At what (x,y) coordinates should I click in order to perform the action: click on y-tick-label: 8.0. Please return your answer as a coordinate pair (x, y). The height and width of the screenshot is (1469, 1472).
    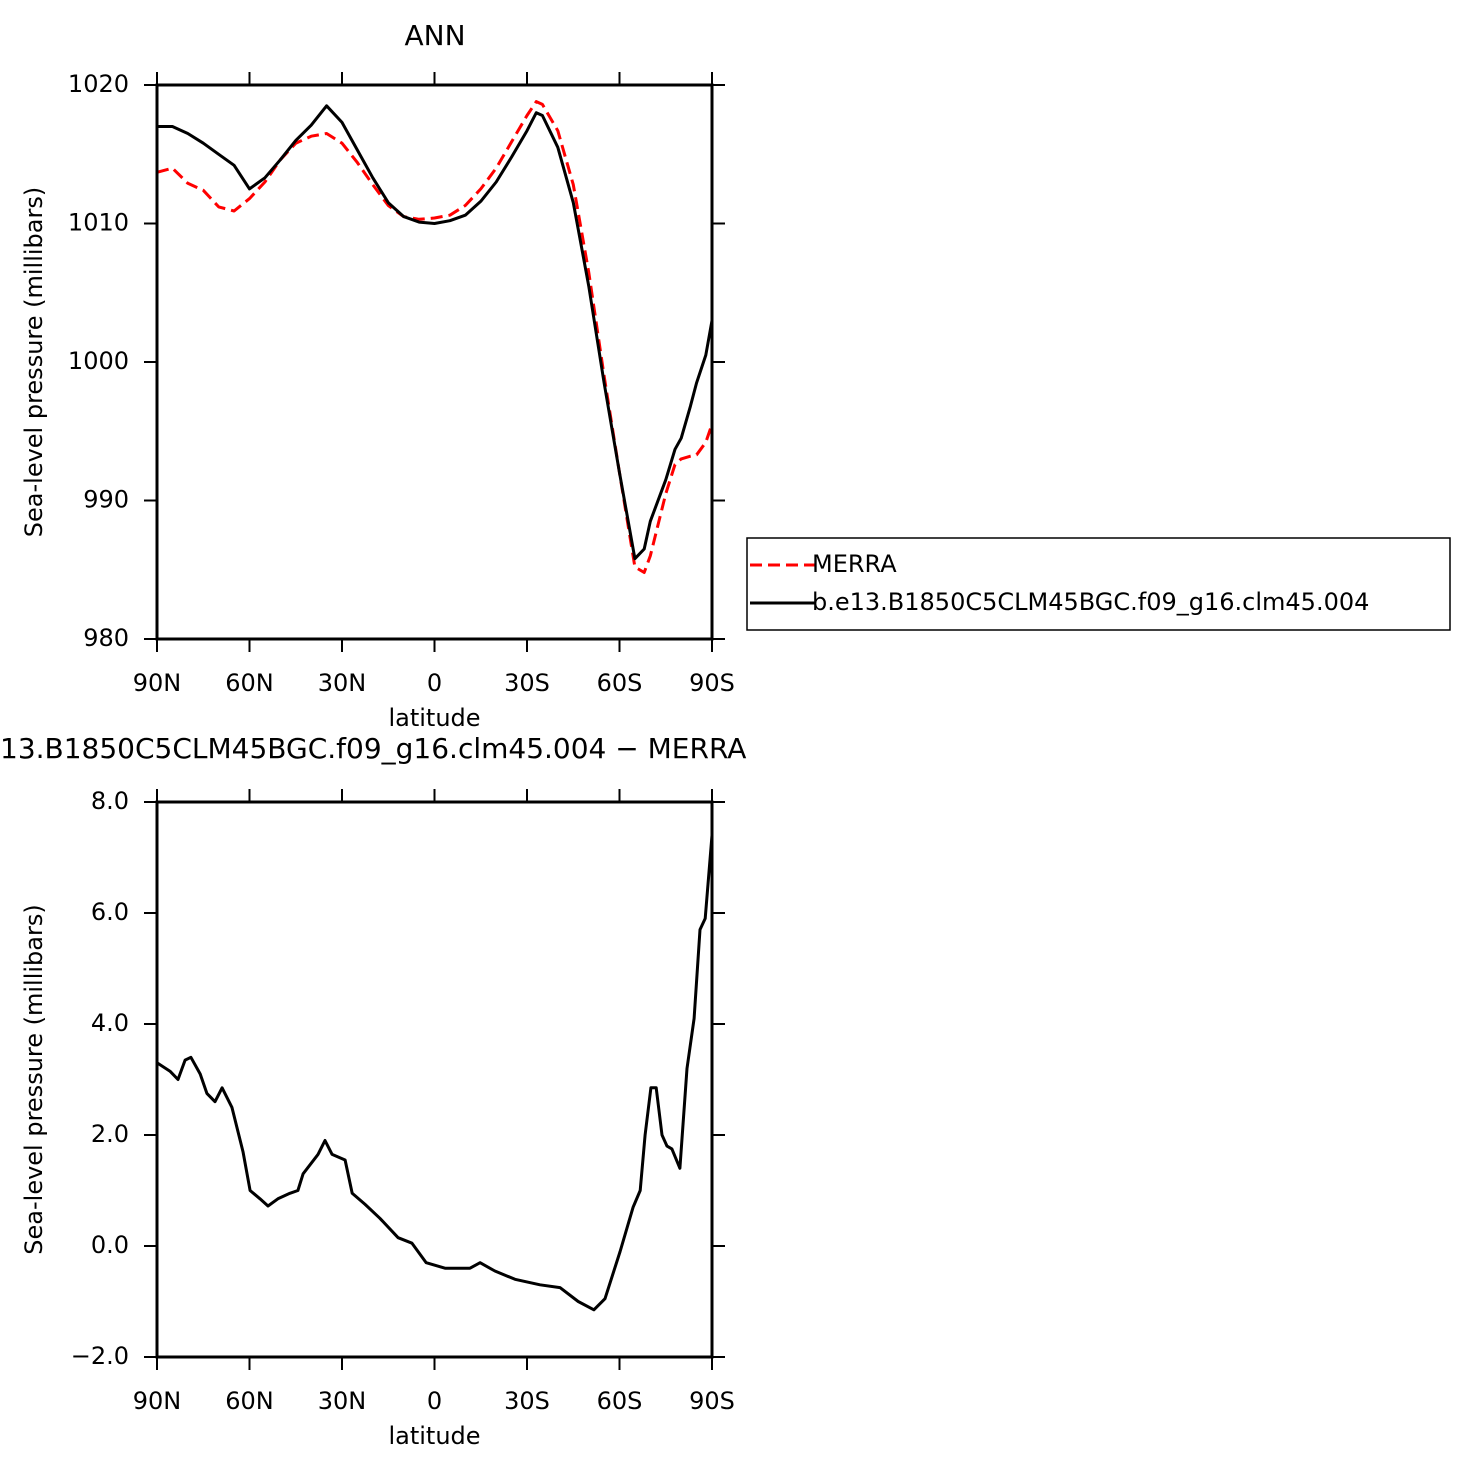
    Looking at the image, I should click on (110, 801).